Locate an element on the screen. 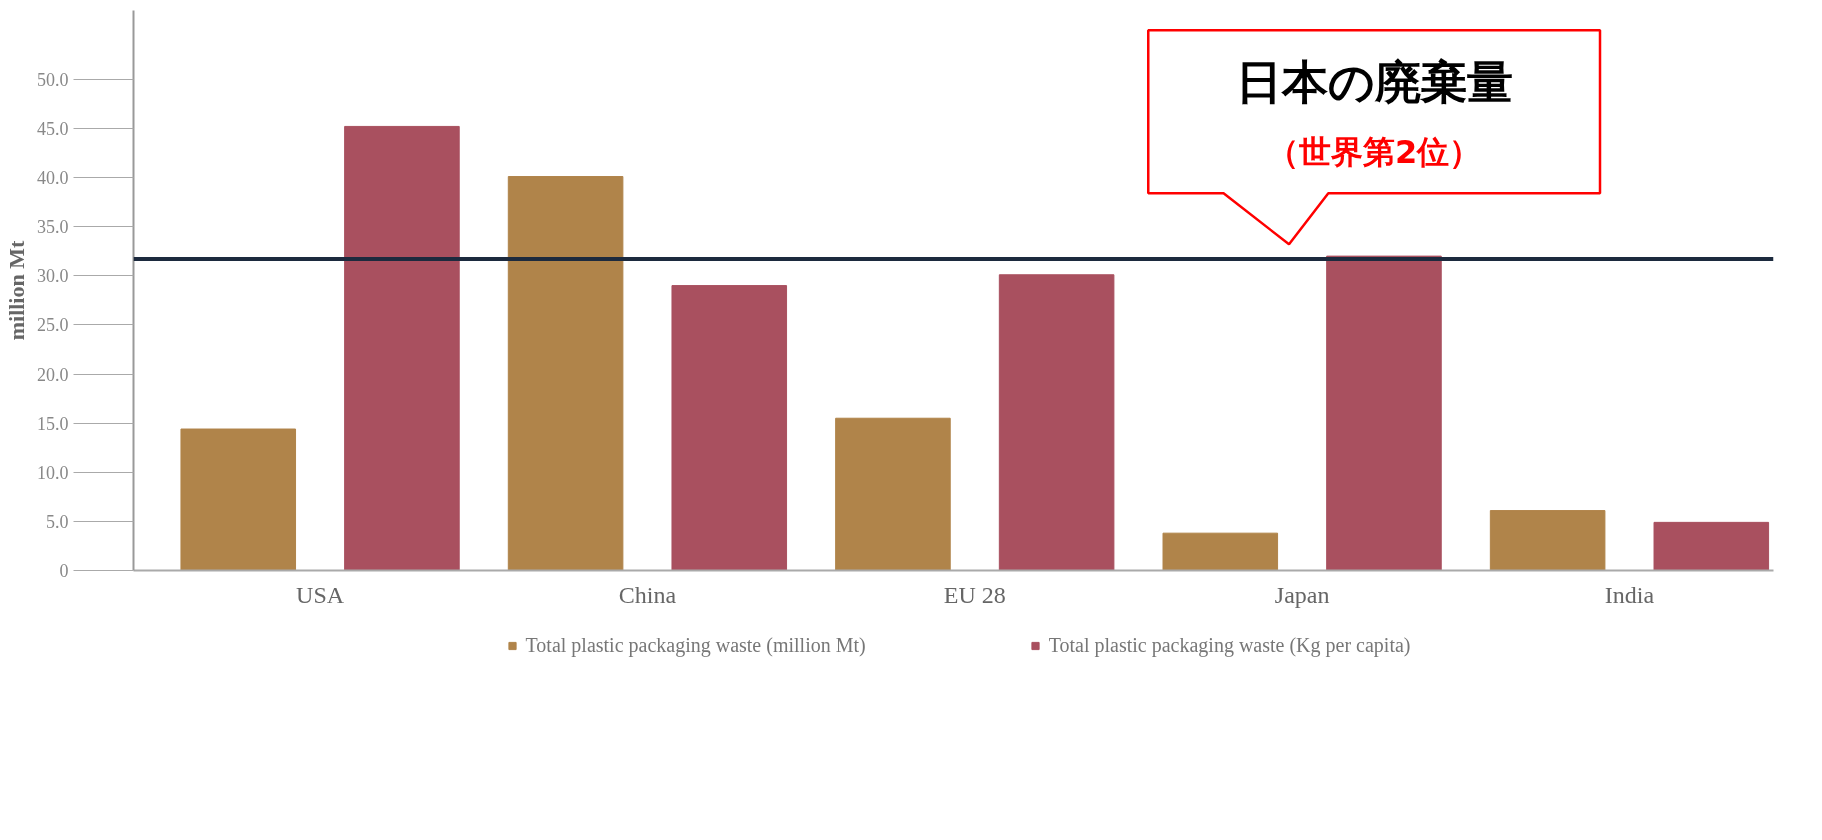 This screenshot has height=840, width=1822. y-tick-label: 45.0 is located at coordinates (53, 128).